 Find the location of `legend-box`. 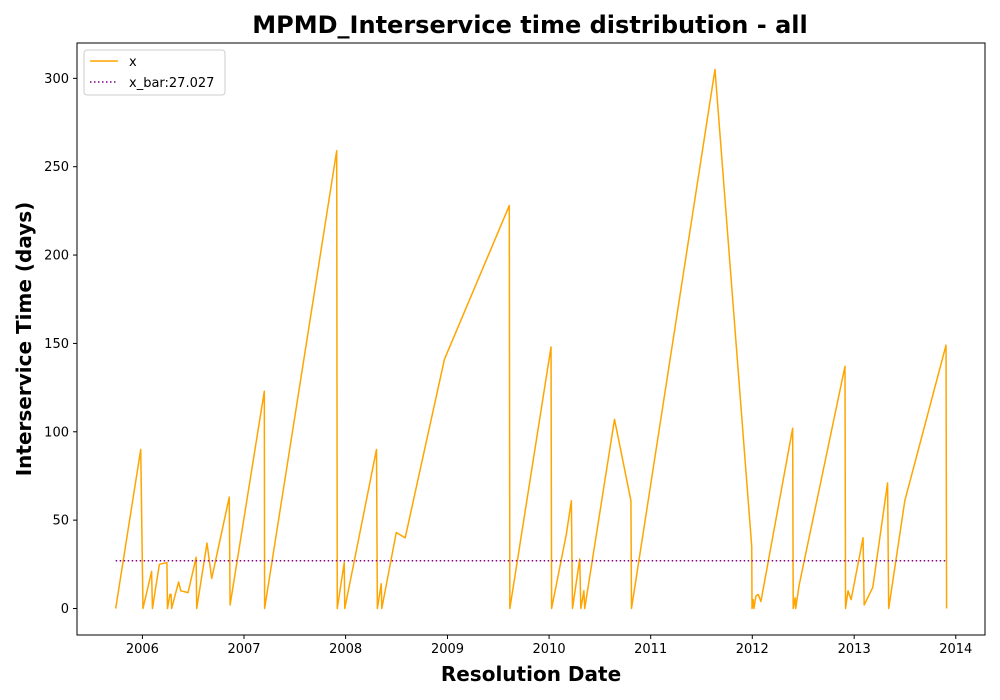

legend-box is located at coordinates (154, 72).